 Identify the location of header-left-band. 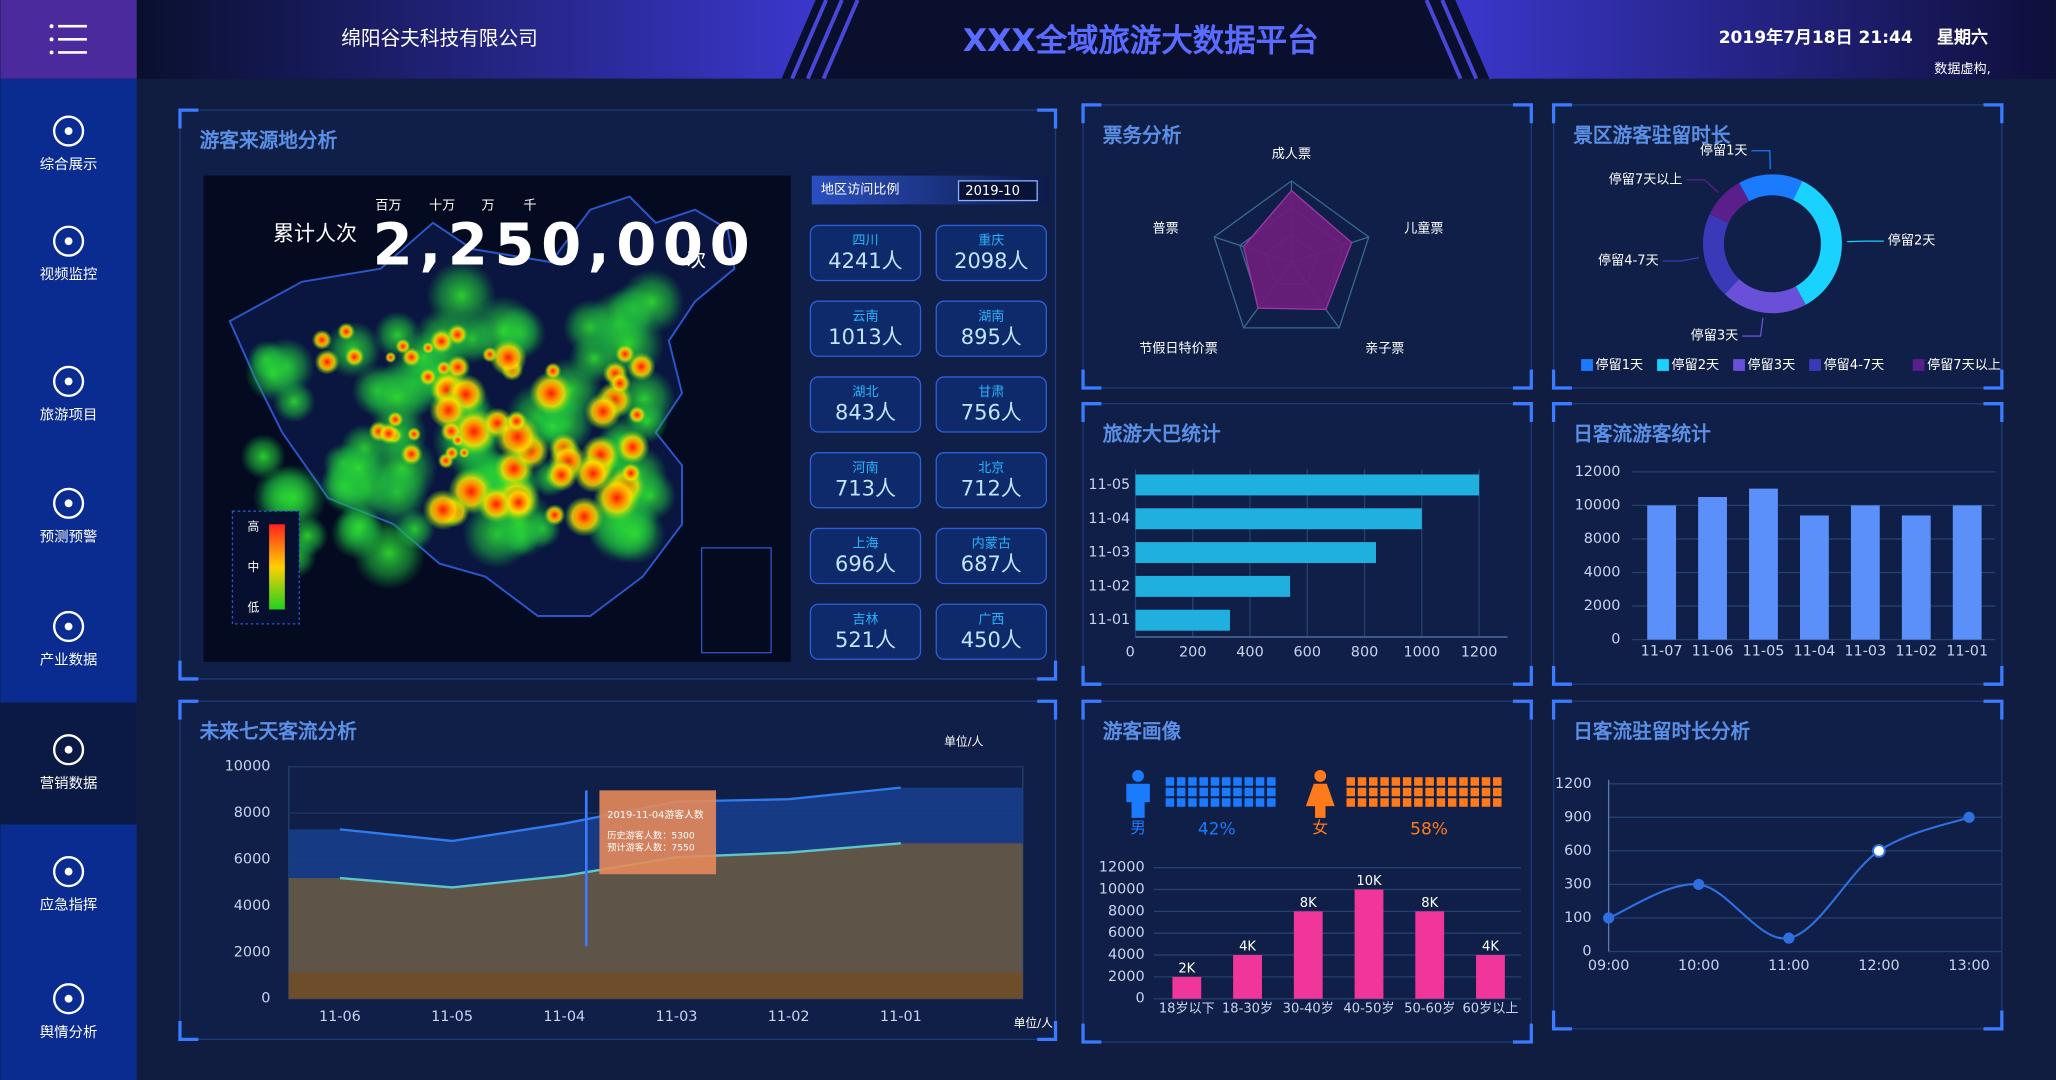
(476, 39).